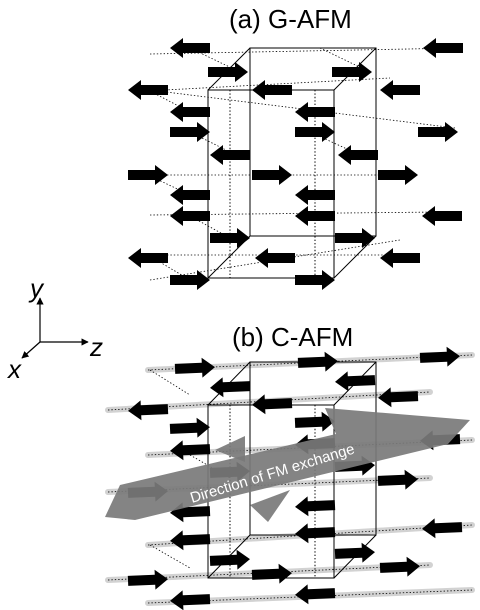  What do you see at coordinates (355, 257) in the screenshot?
I see `cell-edge` at bounding box center [355, 257].